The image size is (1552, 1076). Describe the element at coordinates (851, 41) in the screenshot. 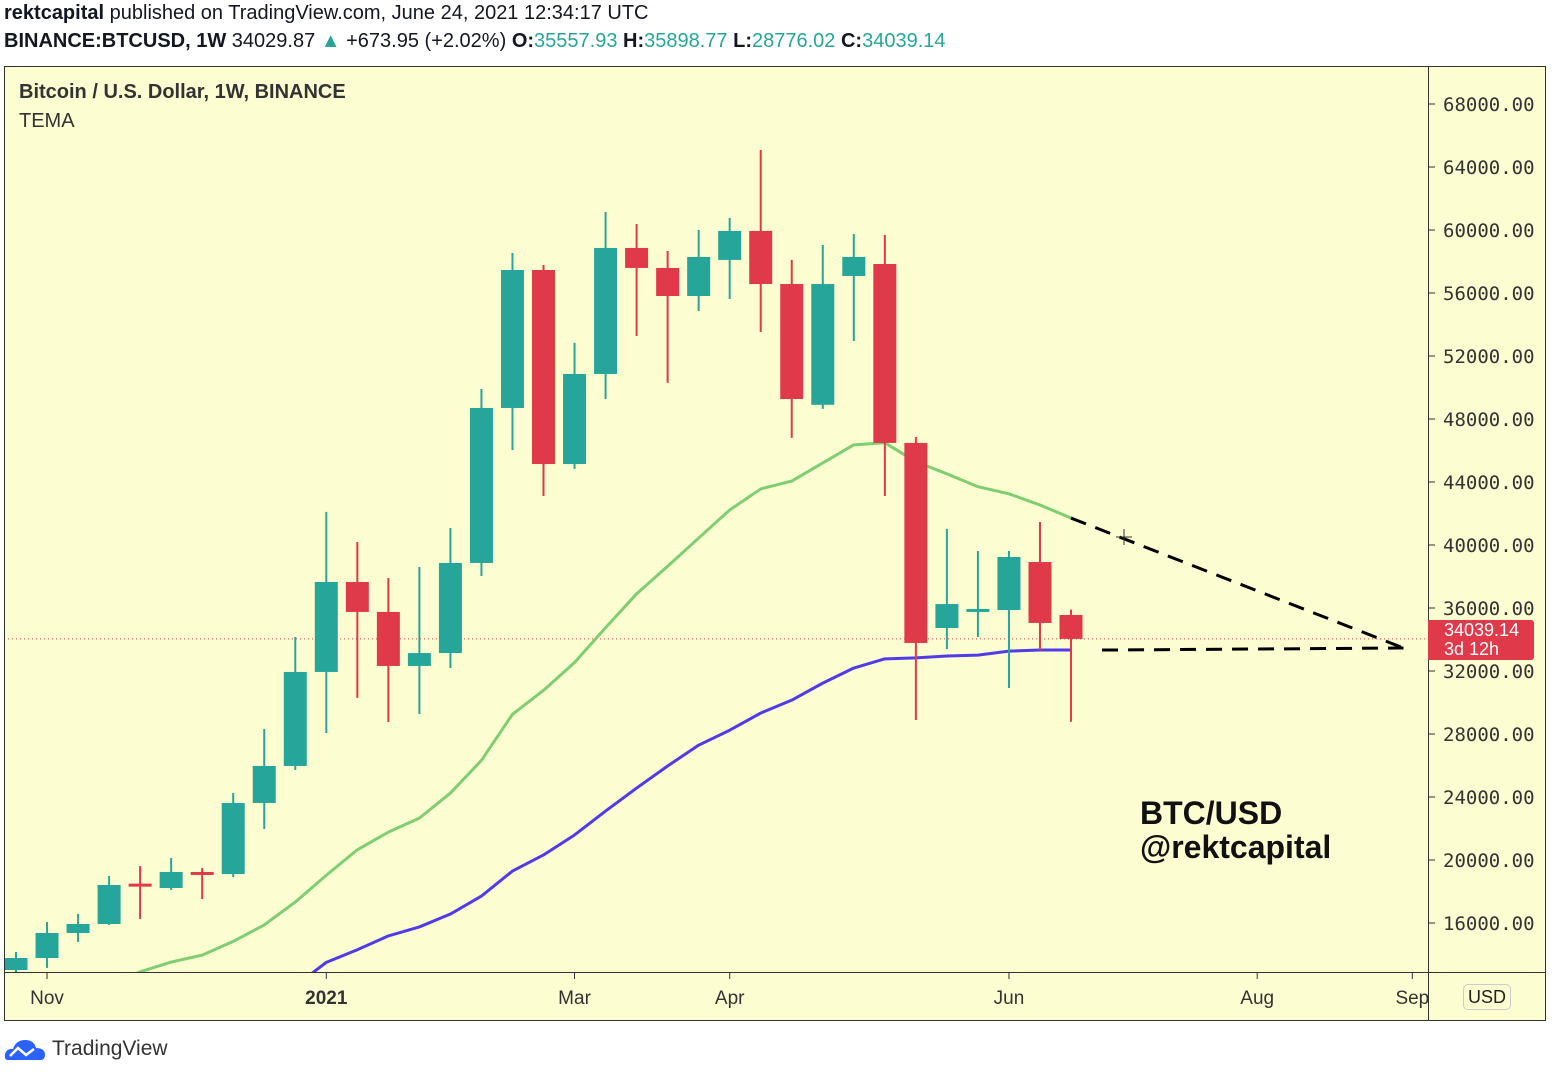

I see `close-label: C:` at that location.